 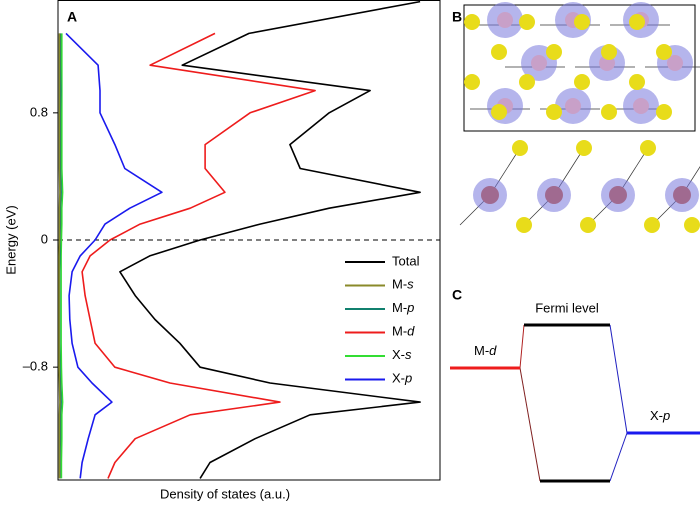 I want to click on y-tick-label: 0, so click(x=44, y=238).